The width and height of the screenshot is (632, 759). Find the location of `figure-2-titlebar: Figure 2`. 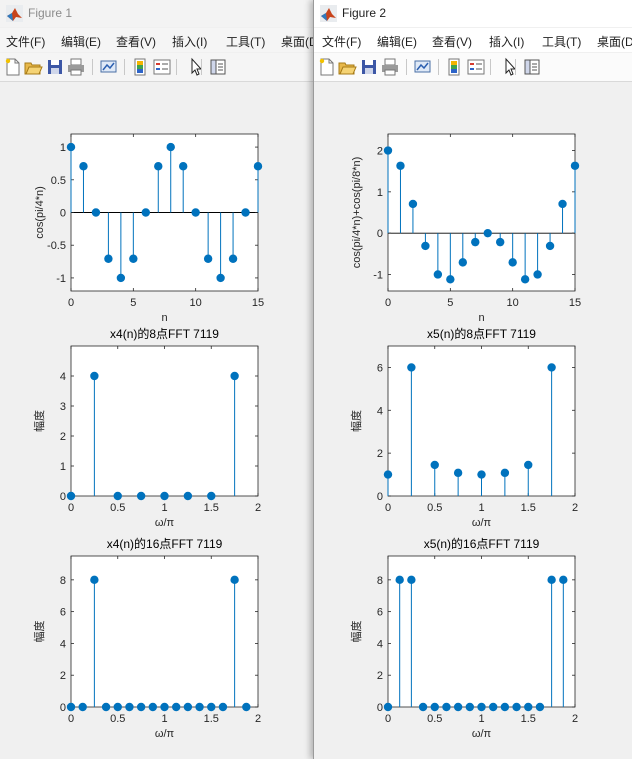

figure-2-titlebar: Figure 2 is located at coordinates (473, 13).